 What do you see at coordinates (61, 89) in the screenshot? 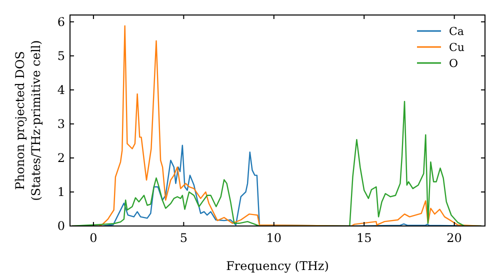
I see `y-tick-label: 4` at bounding box center [61, 89].